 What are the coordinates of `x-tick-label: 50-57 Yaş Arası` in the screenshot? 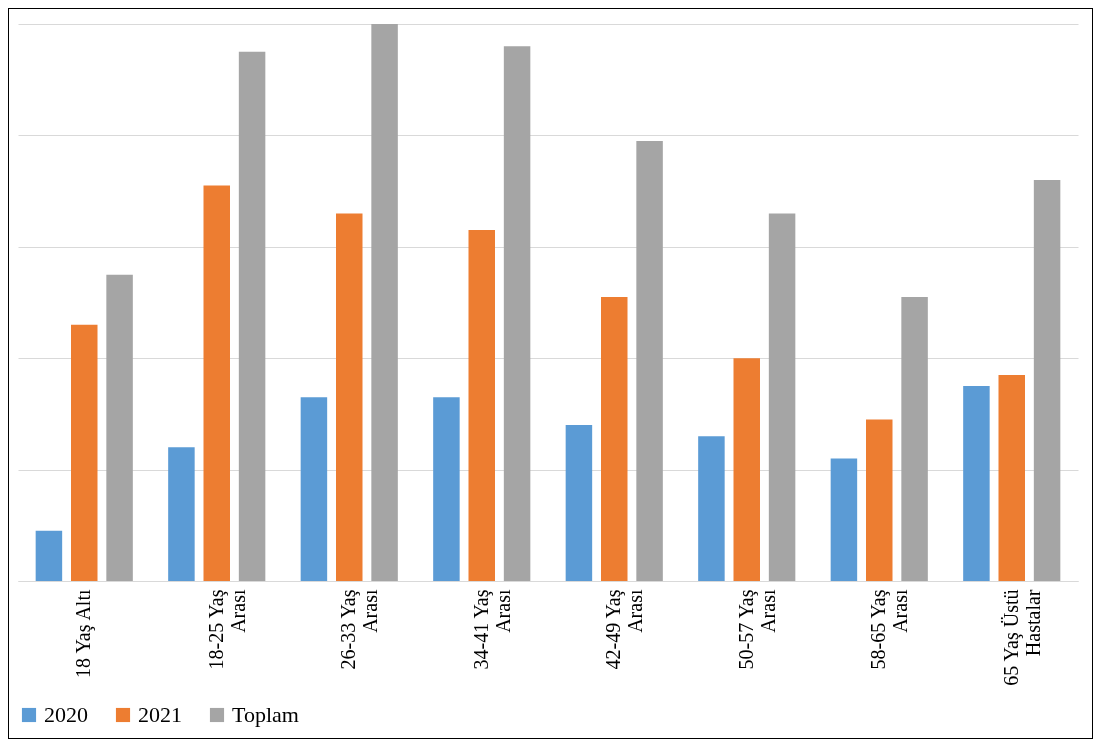 It's located at (756, 629).